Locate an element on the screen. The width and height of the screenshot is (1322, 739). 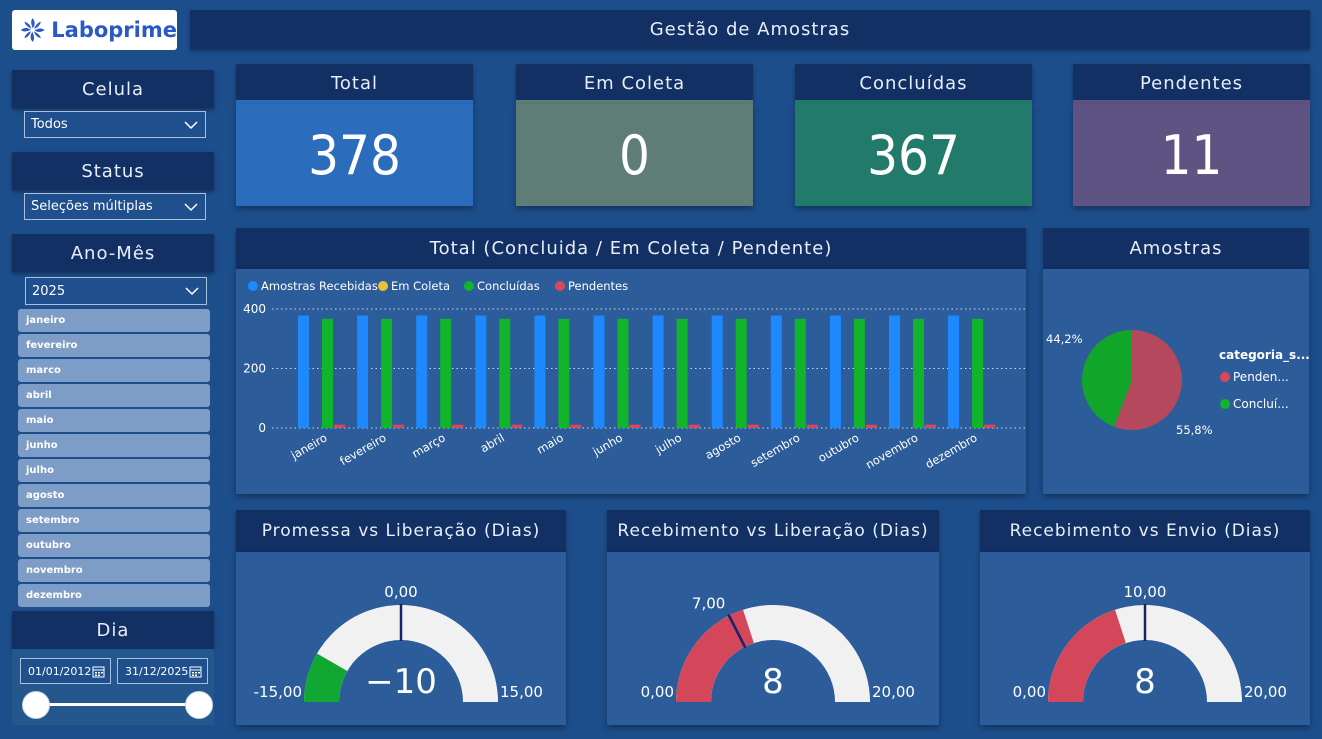
status-dropdown: Seleções múltiplas is located at coordinates (115, 206).